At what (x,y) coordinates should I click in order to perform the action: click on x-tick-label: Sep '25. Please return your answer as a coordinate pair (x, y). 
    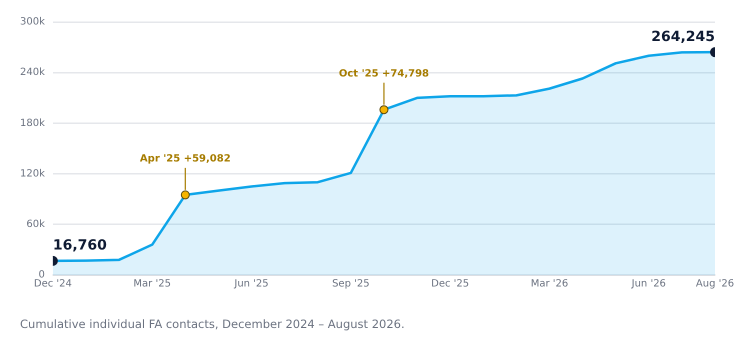
    Looking at the image, I should click on (351, 284).